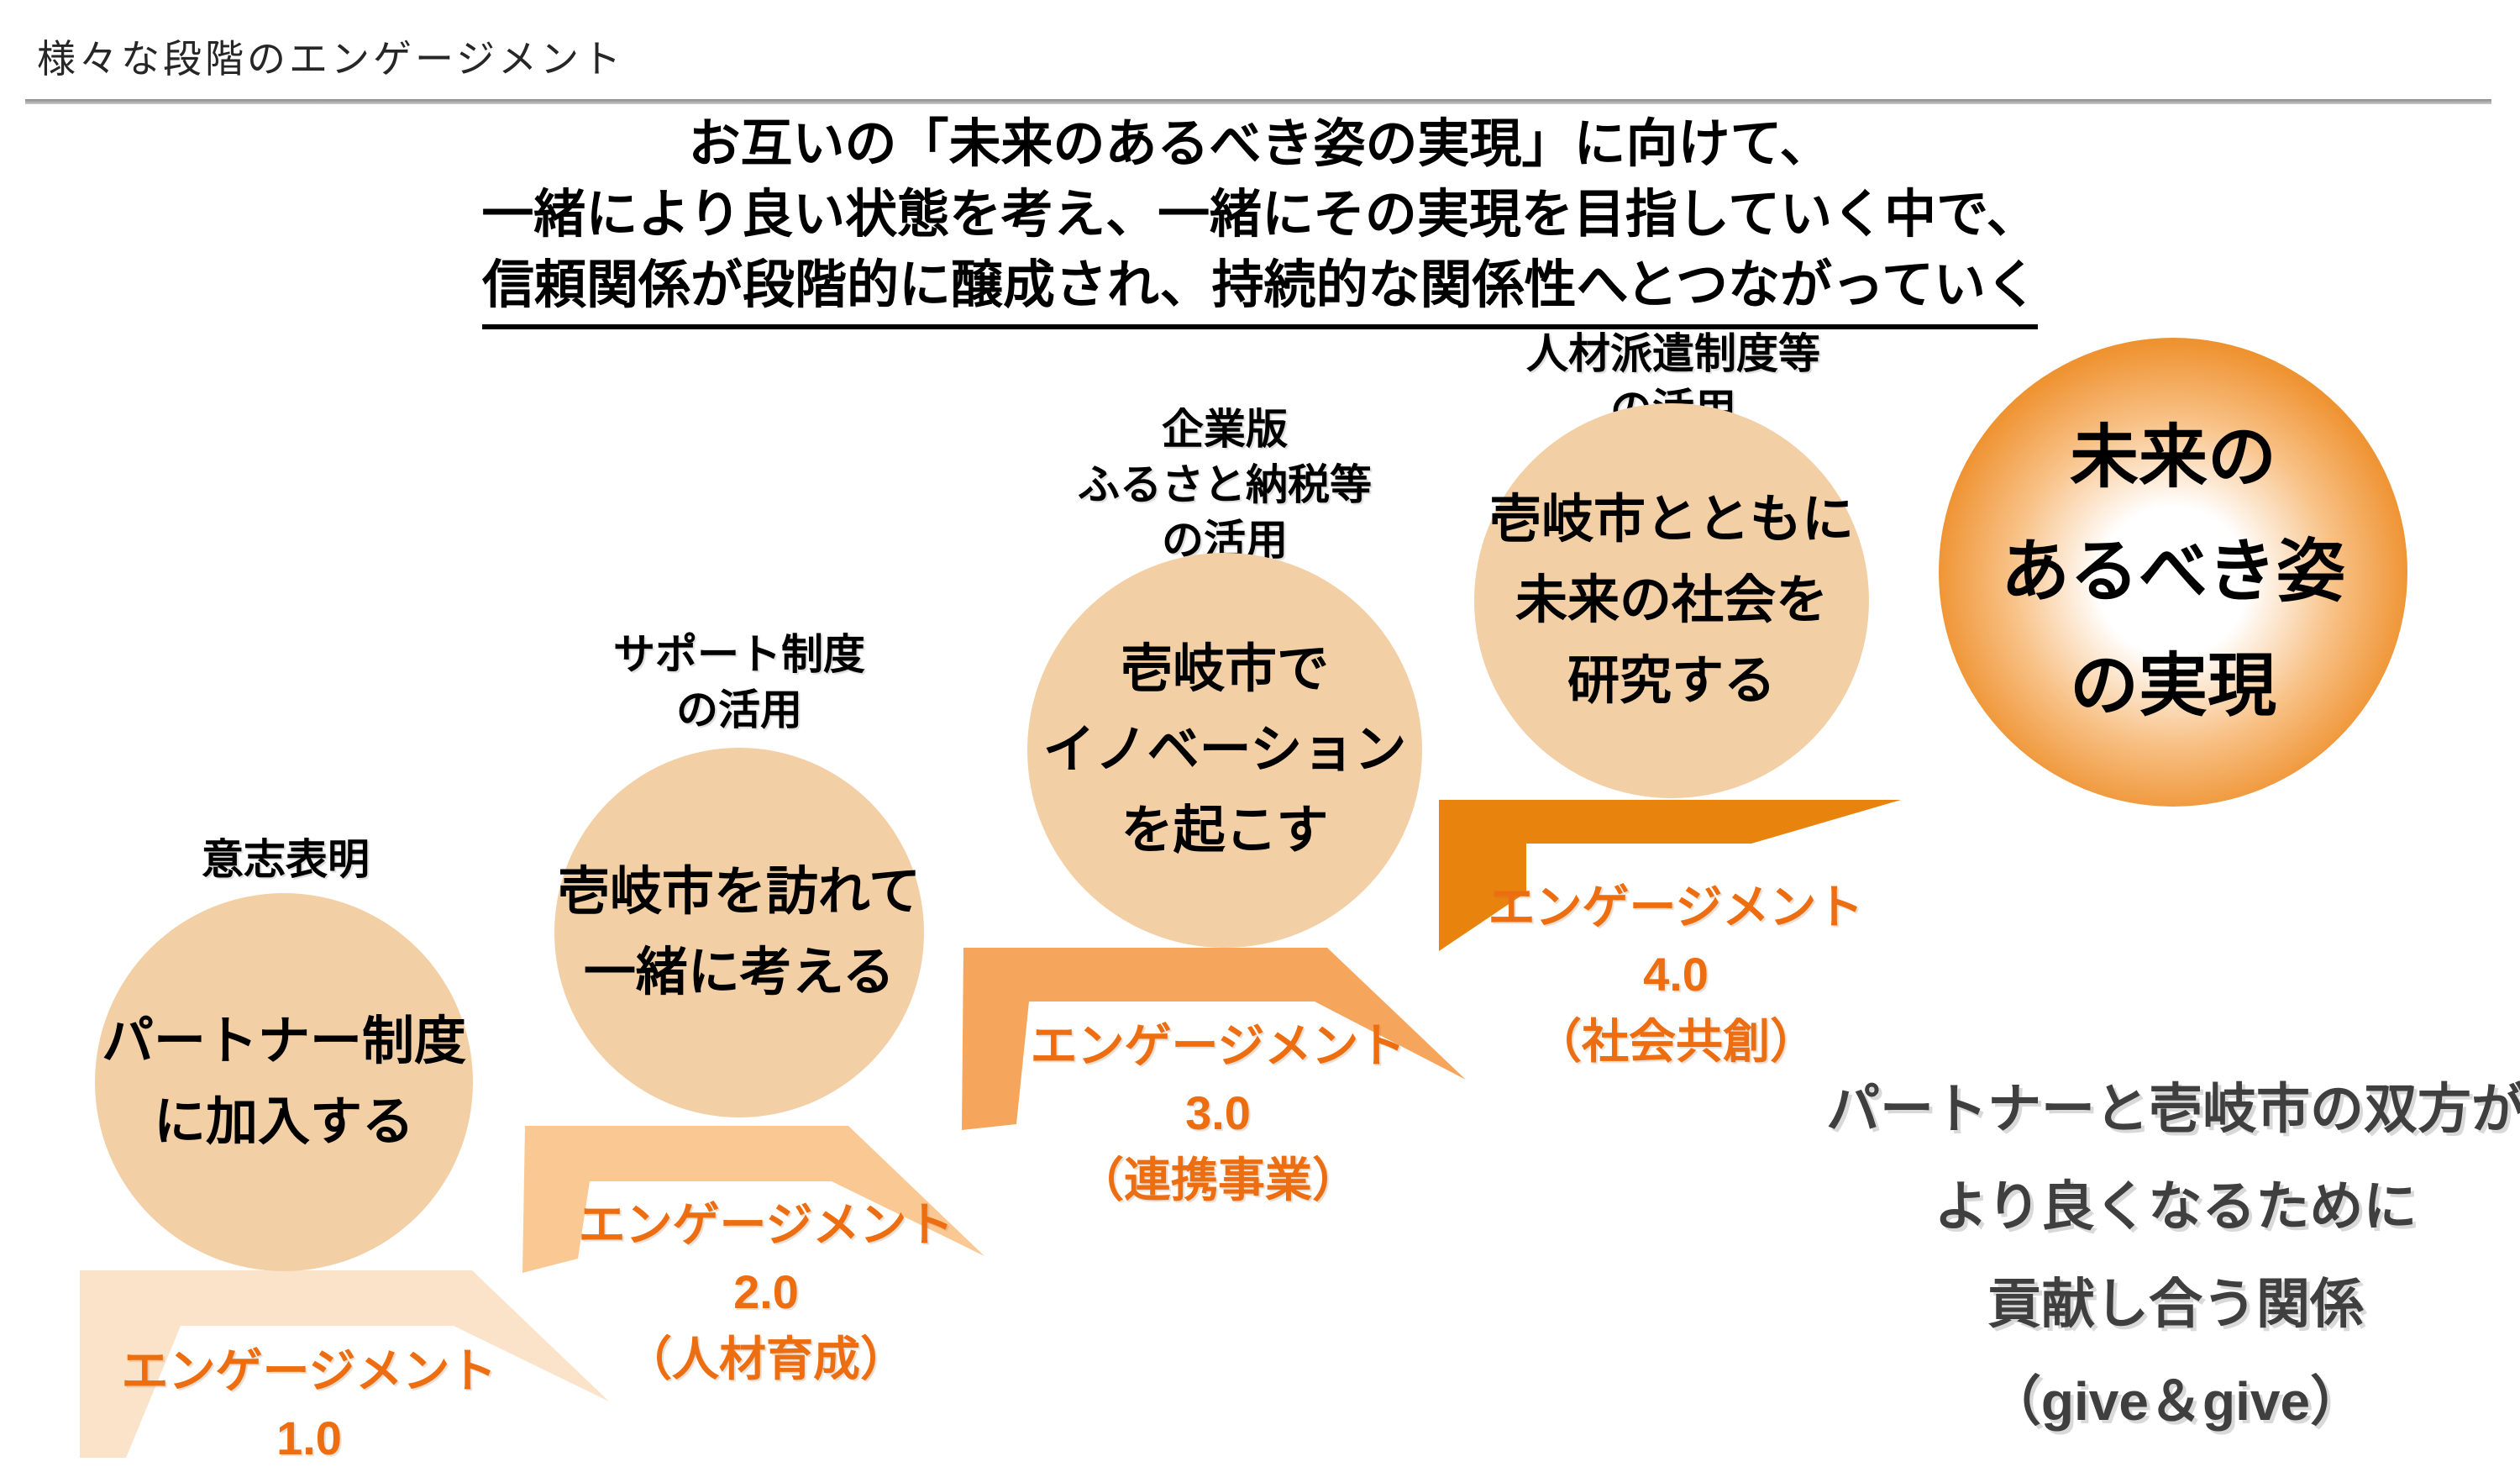 The image size is (2520, 1472). What do you see at coordinates (1671, 600) in the screenshot?
I see `stage-4-circle: 壱岐市とともに 未来の社会を 研究する` at bounding box center [1671, 600].